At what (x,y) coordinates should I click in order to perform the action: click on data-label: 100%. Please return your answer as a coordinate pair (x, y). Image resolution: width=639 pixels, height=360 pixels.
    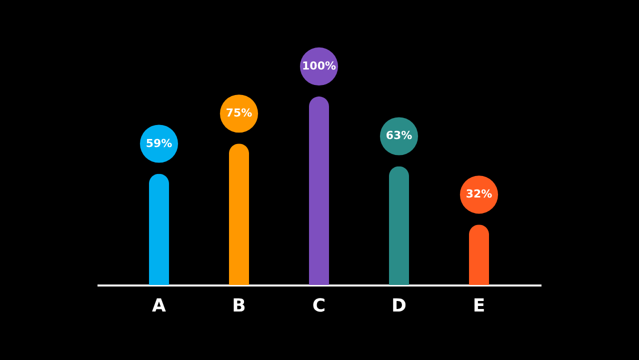
    Looking at the image, I should click on (319, 65).